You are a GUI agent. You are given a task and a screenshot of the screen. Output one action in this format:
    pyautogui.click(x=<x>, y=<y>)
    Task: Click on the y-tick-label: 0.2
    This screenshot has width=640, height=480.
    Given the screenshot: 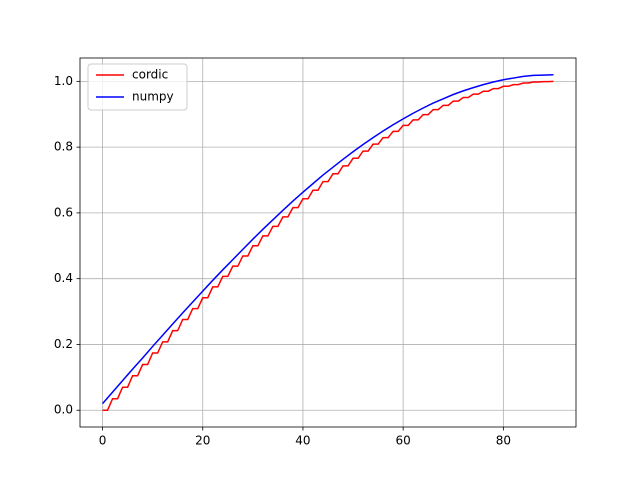 What is the action you would take?
    pyautogui.click(x=63, y=344)
    